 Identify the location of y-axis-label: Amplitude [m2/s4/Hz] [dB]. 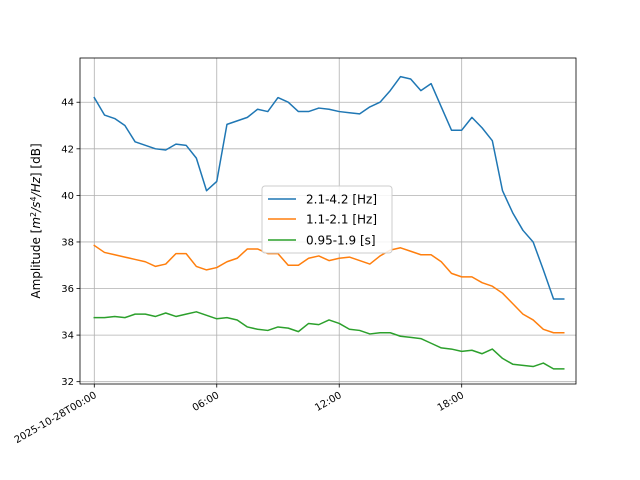
(36, 220).